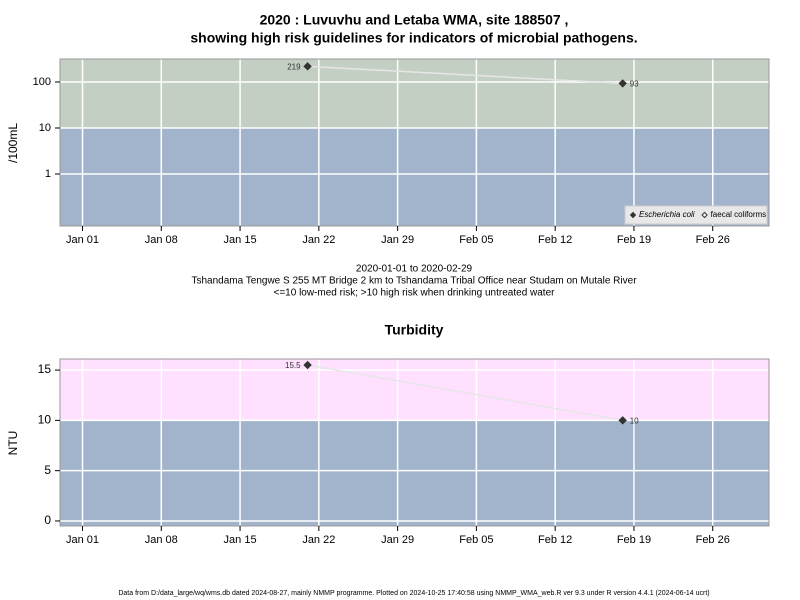  What do you see at coordinates (634, 84) in the screenshot?
I see `data-label: 93` at bounding box center [634, 84].